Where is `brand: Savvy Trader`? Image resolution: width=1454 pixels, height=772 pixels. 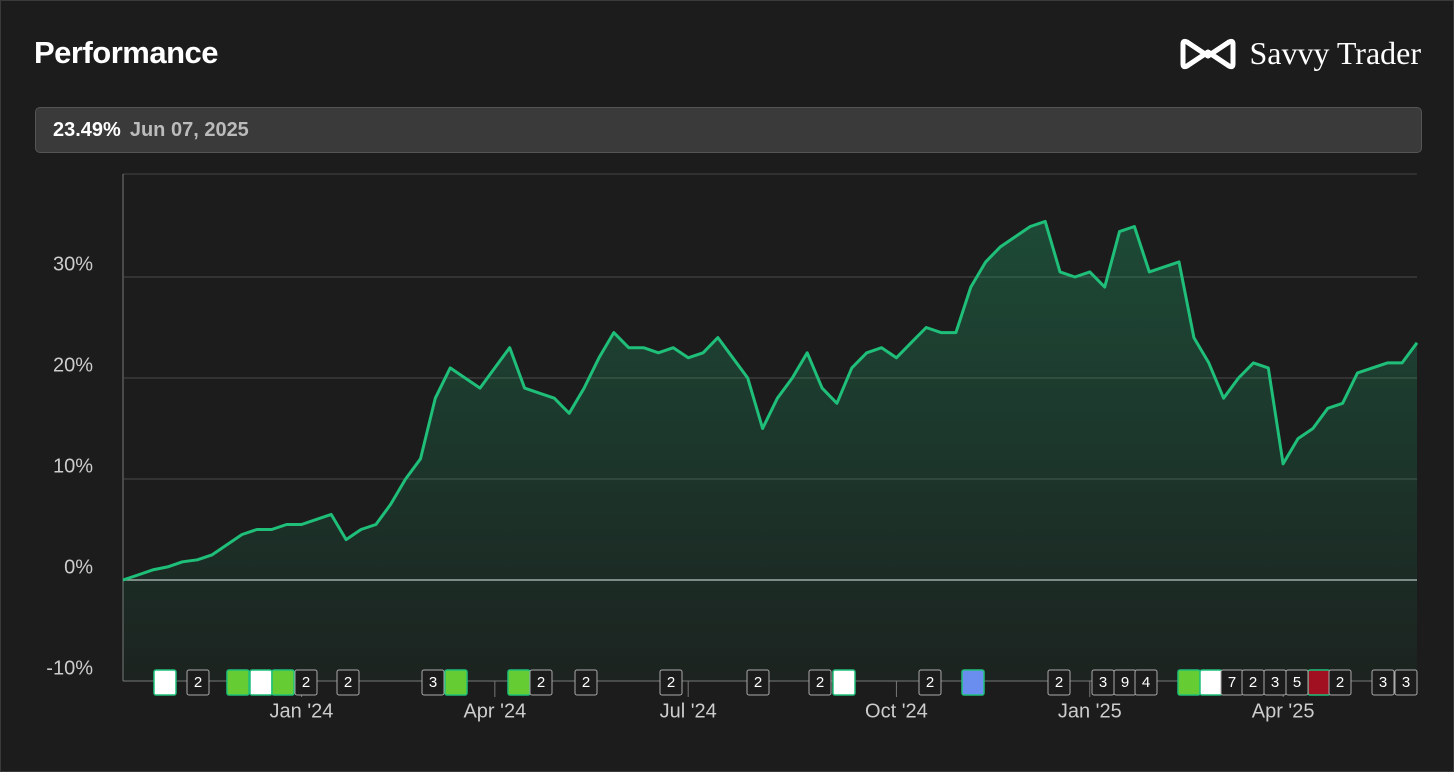 brand: Savvy Trader is located at coordinates (1300, 53).